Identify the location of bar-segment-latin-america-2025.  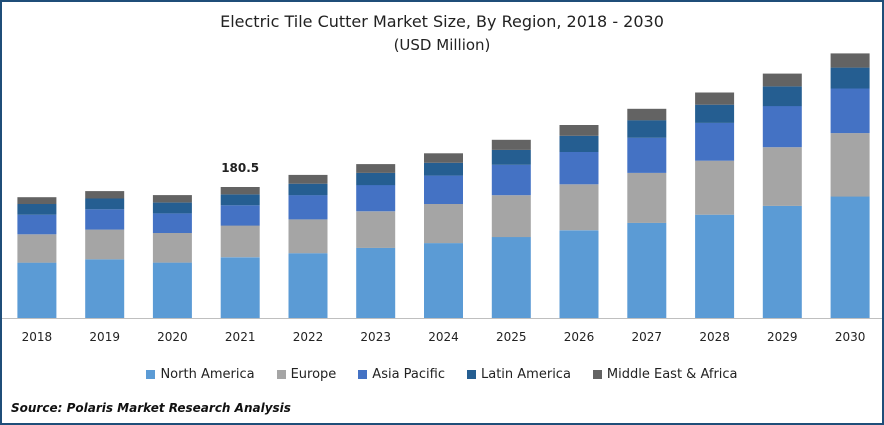
(511, 157).